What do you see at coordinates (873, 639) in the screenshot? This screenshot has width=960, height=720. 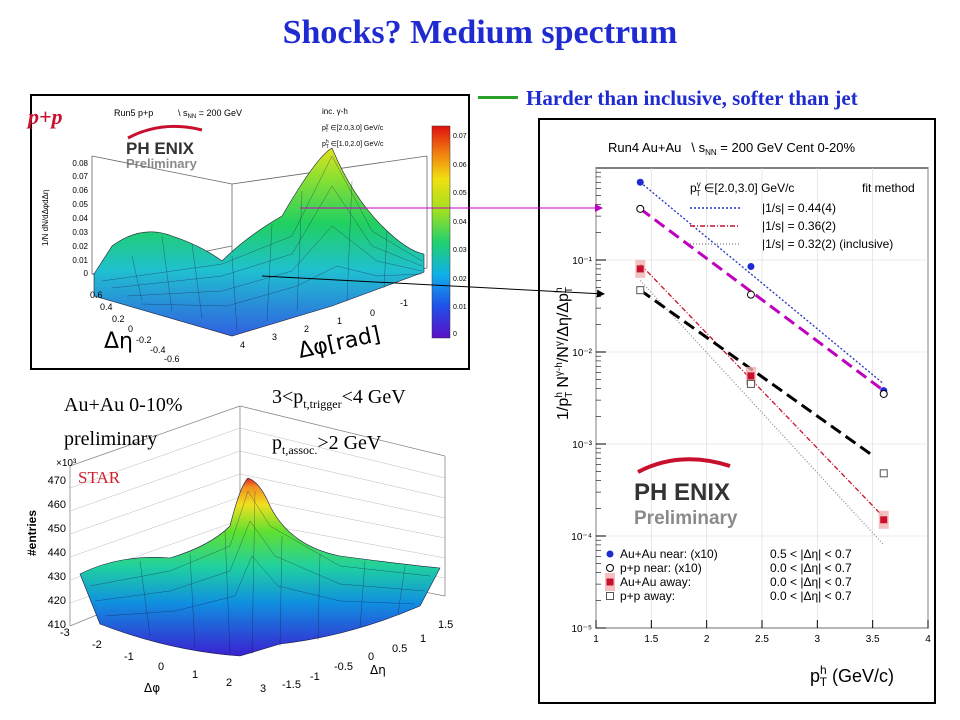 I see `spectrum-x-tick-label: 3.5` at bounding box center [873, 639].